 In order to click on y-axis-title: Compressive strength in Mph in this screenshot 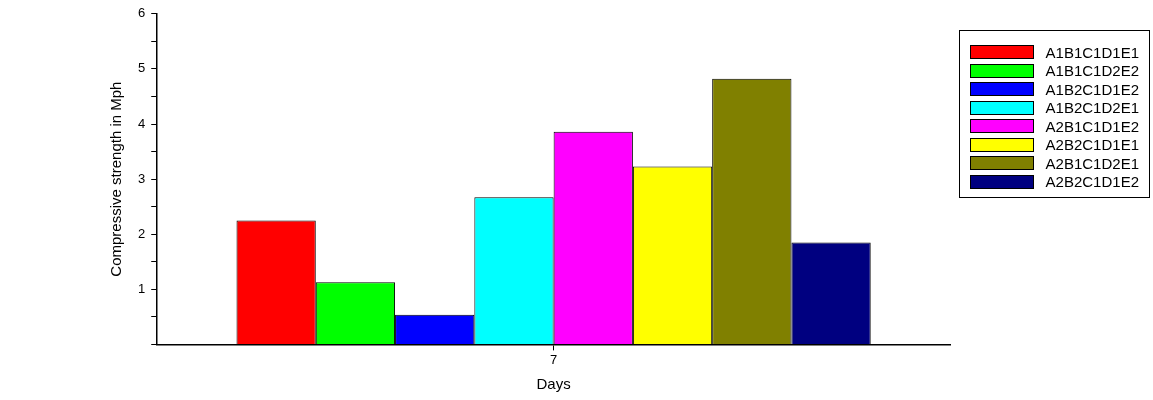, I will do `click(116, 179)`.